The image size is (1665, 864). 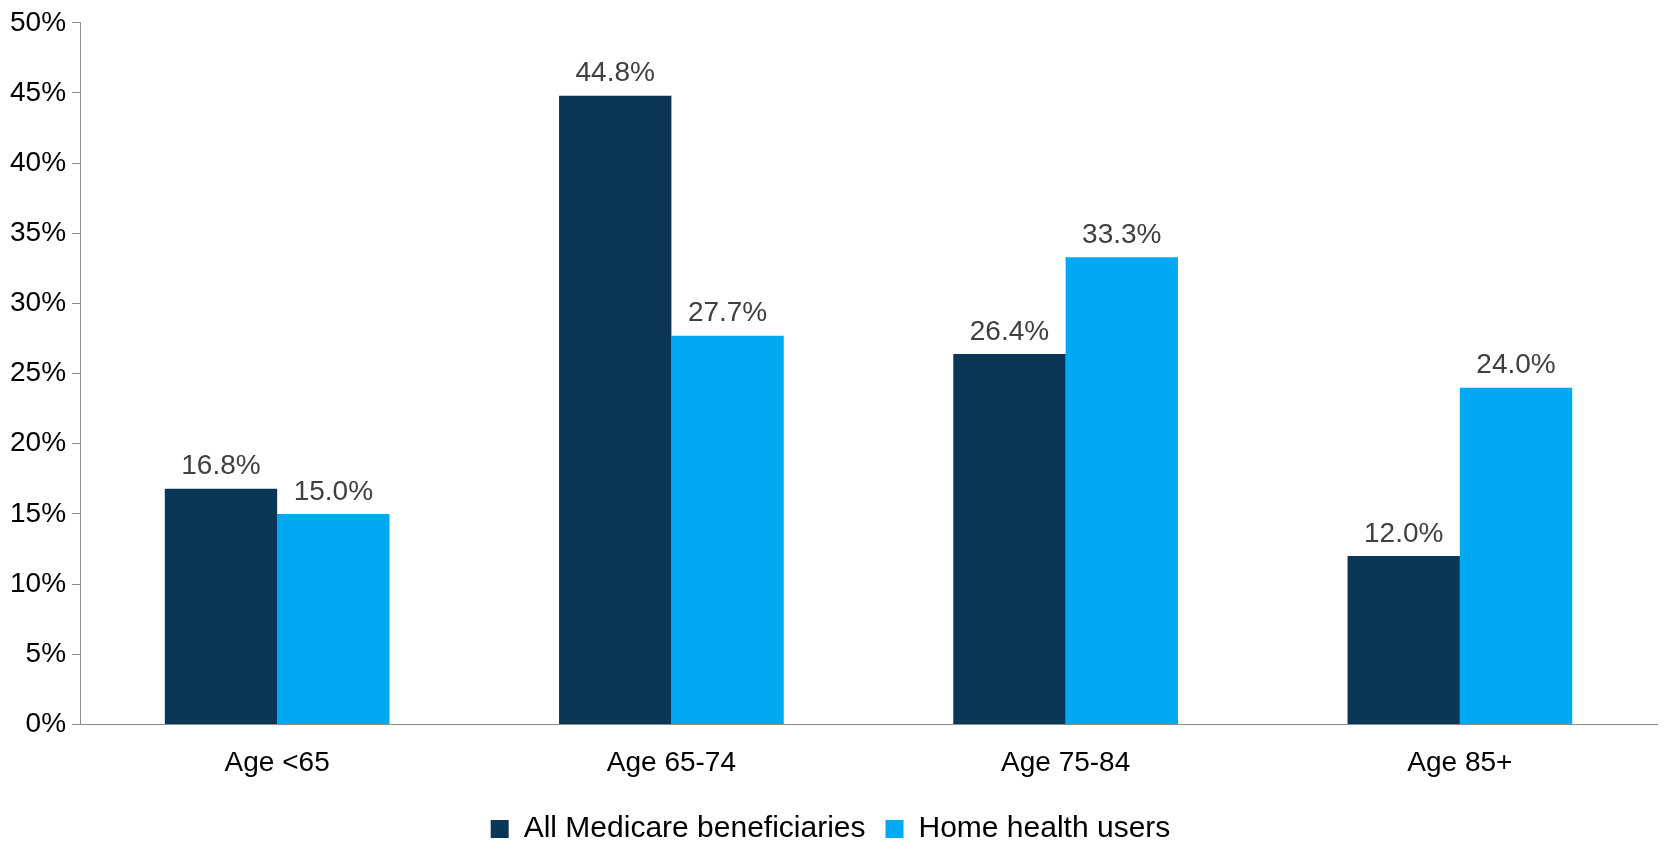 What do you see at coordinates (727, 312) in the screenshot?
I see `data-label: 27.7%` at bounding box center [727, 312].